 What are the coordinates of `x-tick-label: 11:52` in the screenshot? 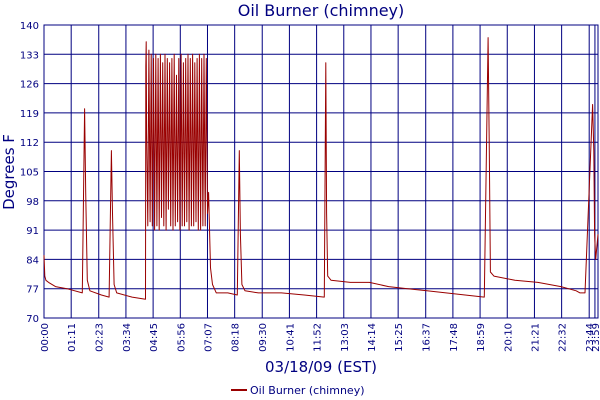 It's located at (318, 337).